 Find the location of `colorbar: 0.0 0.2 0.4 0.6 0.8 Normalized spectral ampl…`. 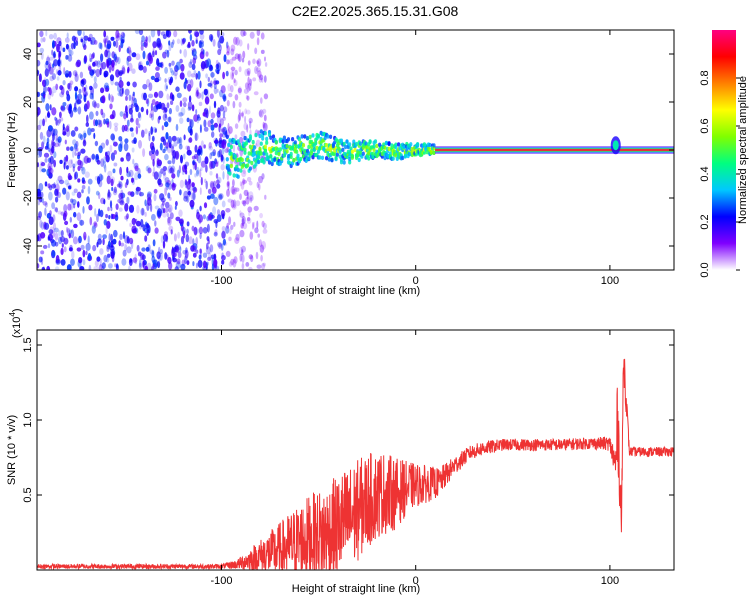

colorbar: 0.0 0.2 0.4 0.6 0.8 Normalized spectral ampl… is located at coordinates (724, 154).